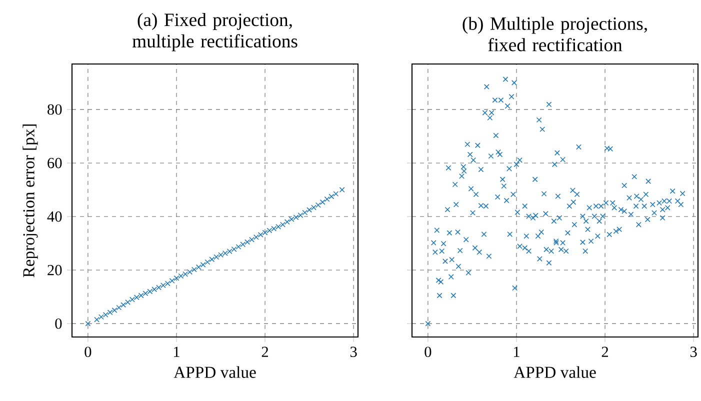  I want to click on y-tick-label: 80, so click(55, 109).